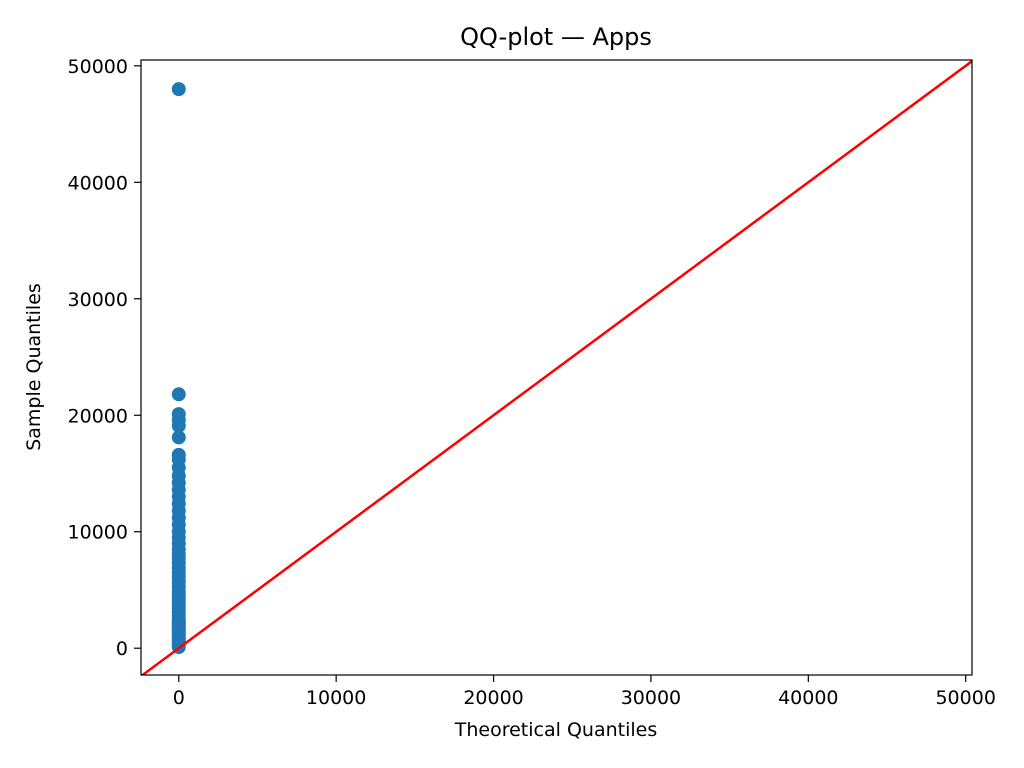 The width and height of the screenshot is (1024, 768). I want to click on chart-title: QQ-plot — Apps, so click(556, 37).